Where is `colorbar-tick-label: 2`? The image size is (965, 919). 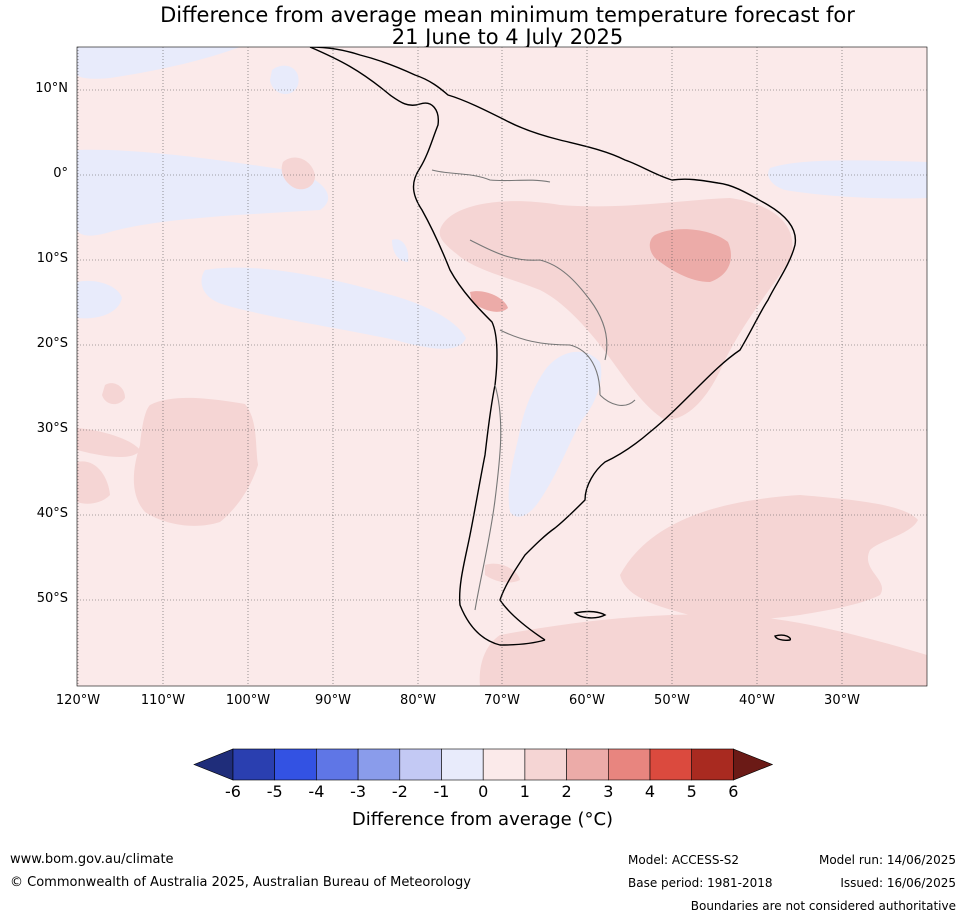 colorbar-tick-label: 2 is located at coordinates (566, 791).